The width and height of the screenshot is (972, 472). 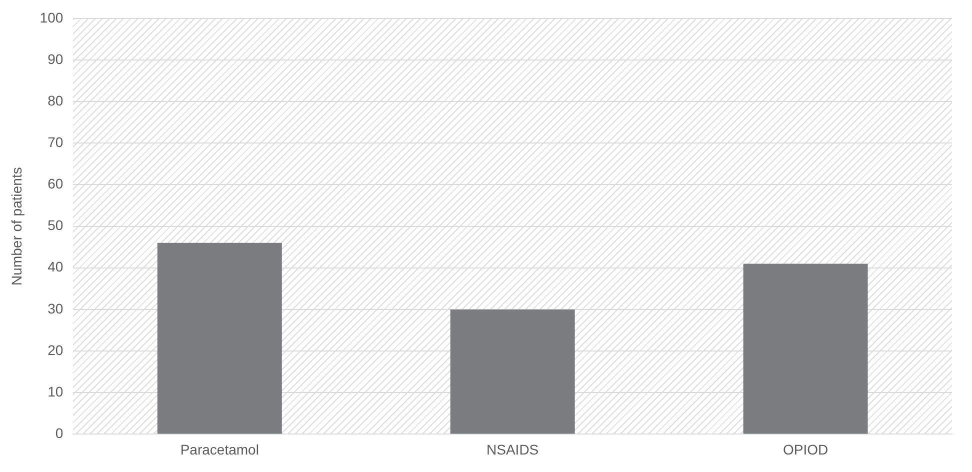 What do you see at coordinates (56, 308) in the screenshot?
I see `y-tick-label: 30` at bounding box center [56, 308].